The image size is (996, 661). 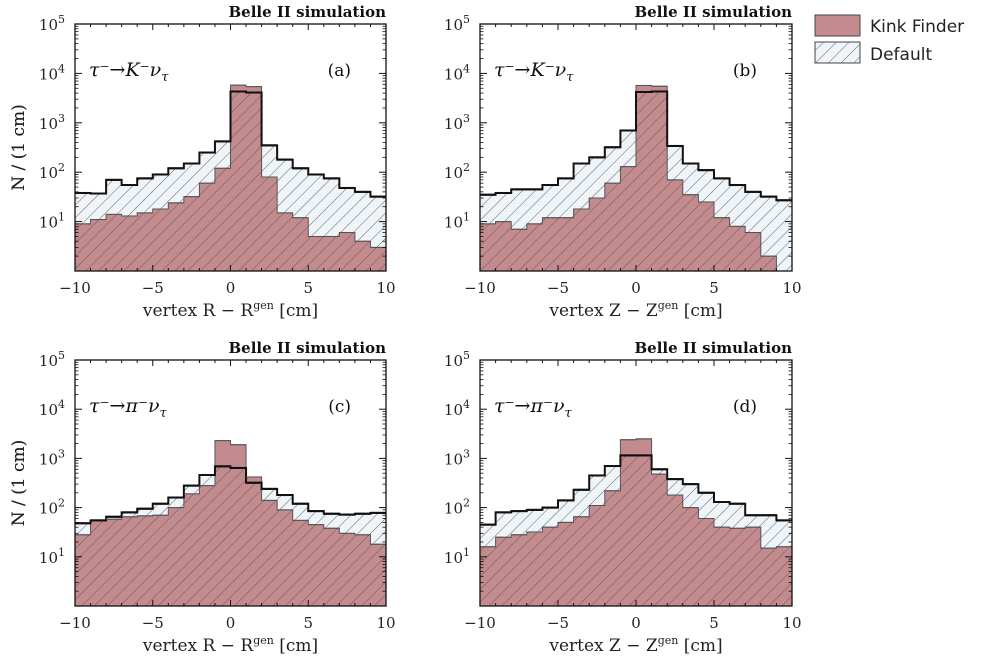 I want to click on legend-default-label: Default, so click(x=901, y=55).